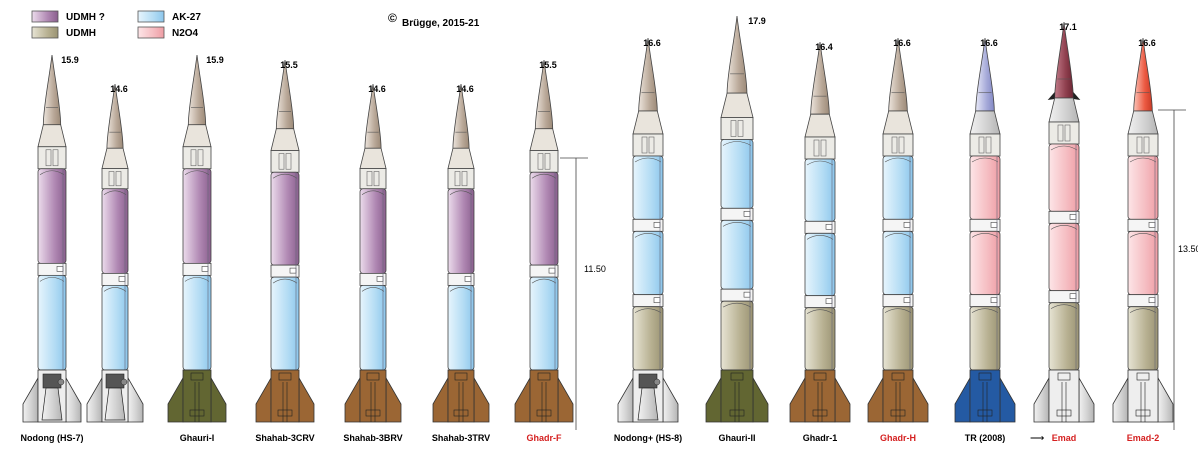  What do you see at coordinates (151, 32) in the screenshot?
I see `legend-swatch-pink` at bounding box center [151, 32].